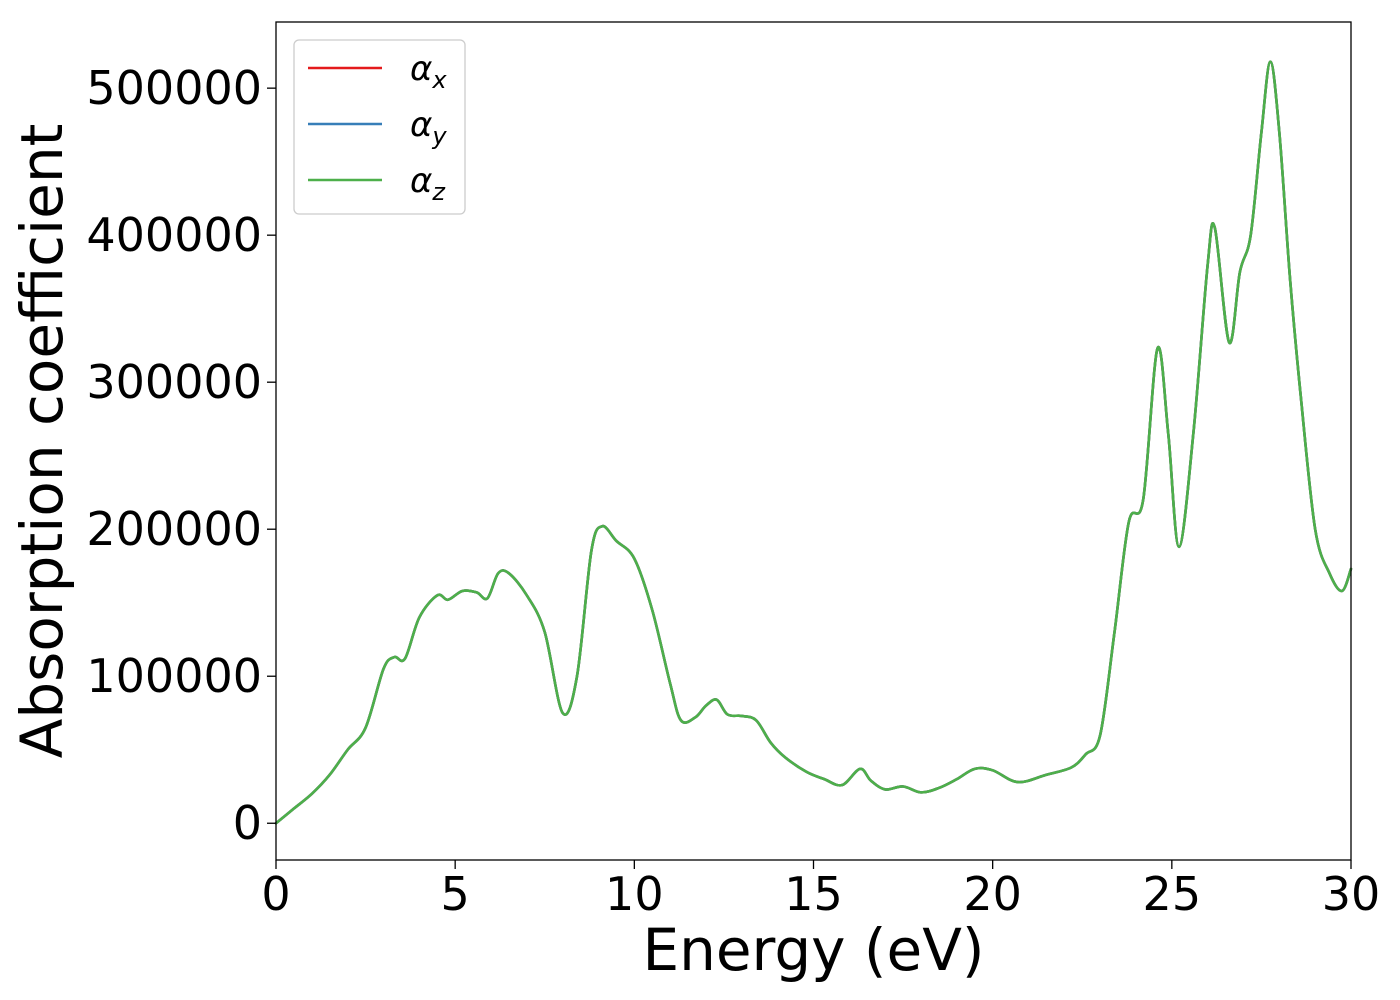 The height and width of the screenshot is (1000, 1400). What do you see at coordinates (181, 455) in the screenshot?
I see `y-axis: 0 100000 200000 300000 400000 500000` at bounding box center [181, 455].